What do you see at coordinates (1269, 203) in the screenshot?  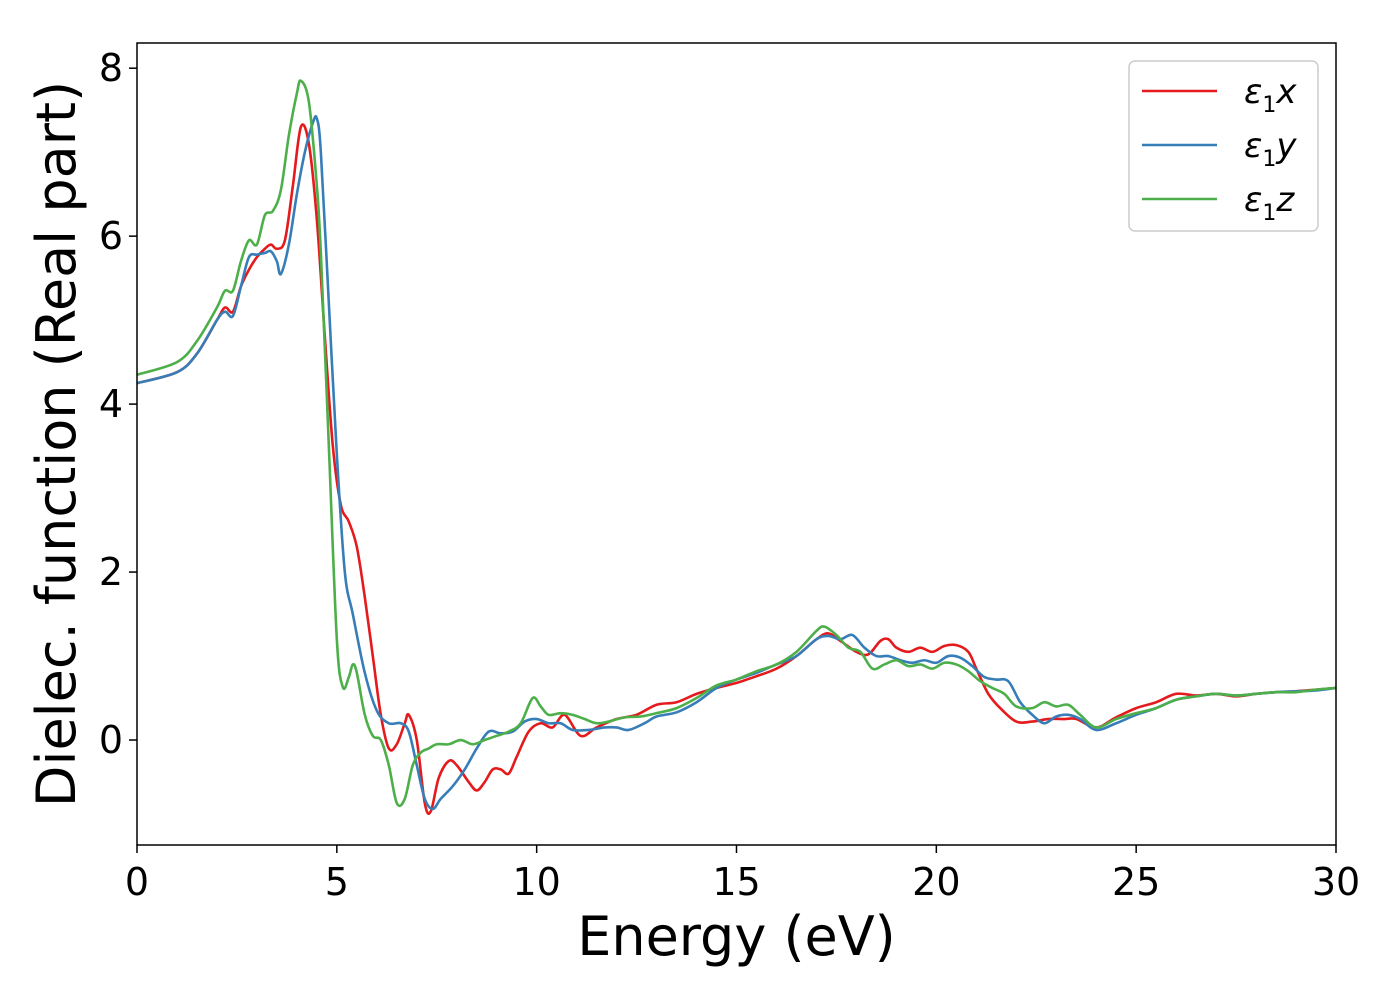 I see `legend-label: ε1z` at bounding box center [1269, 203].